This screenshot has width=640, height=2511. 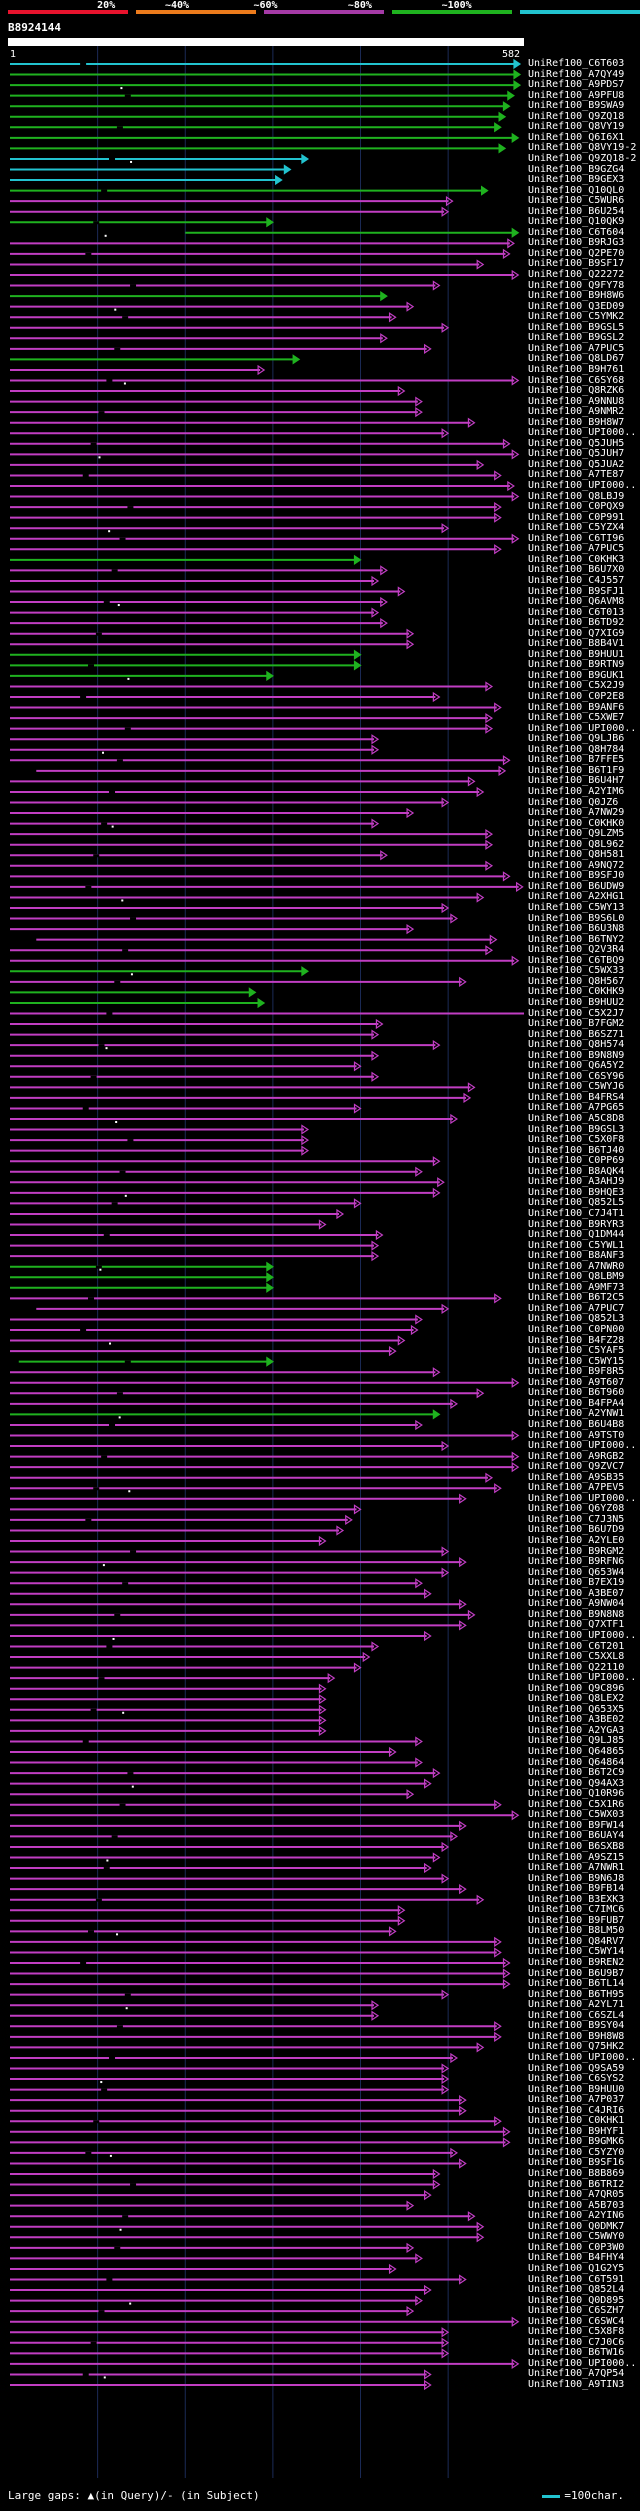 I want to click on hit-name: UniRef100_B8AQK4, so click(x=576, y=1171).